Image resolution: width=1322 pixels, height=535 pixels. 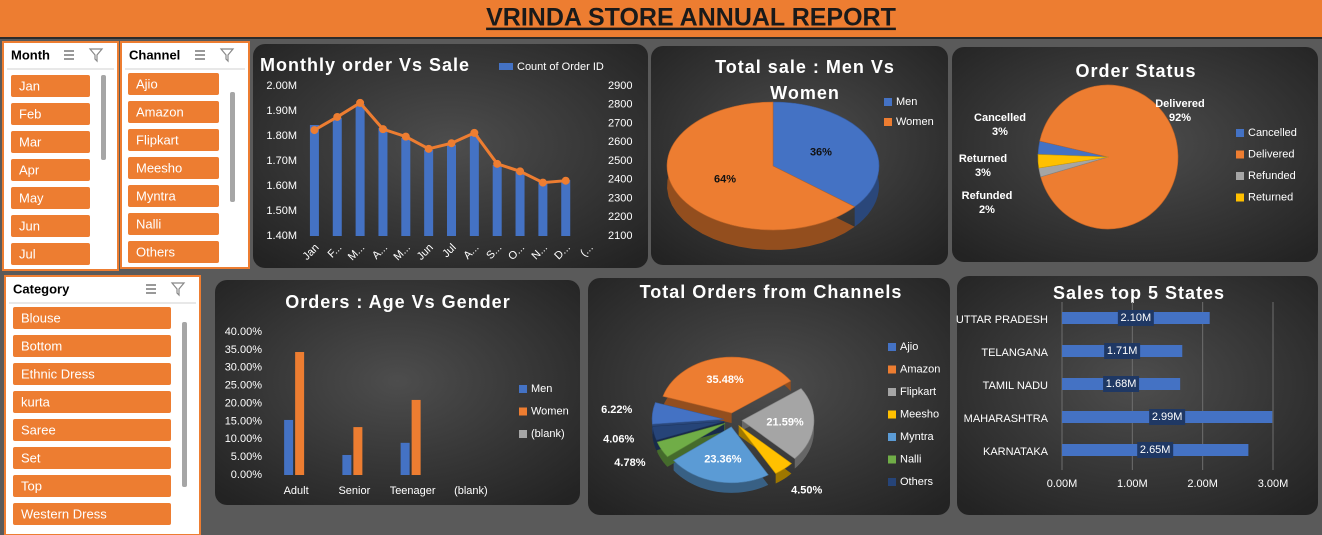 I want to click on slicer-item-label: Amazon, so click(x=160, y=111).